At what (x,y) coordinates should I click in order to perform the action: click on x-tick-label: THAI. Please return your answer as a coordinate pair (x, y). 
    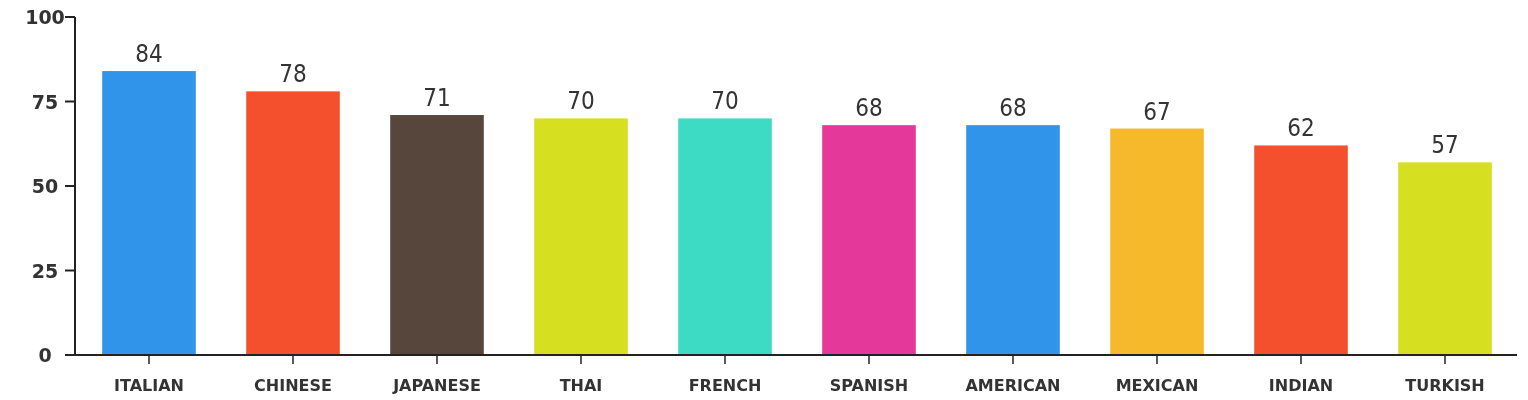
    Looking at the image, I should click on (581, 385).